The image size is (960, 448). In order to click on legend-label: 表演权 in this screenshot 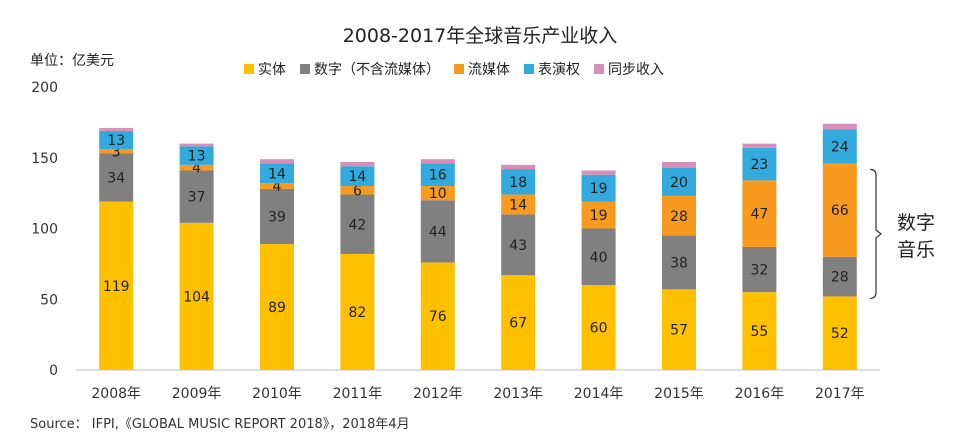, I will do `click(559, 70)`.